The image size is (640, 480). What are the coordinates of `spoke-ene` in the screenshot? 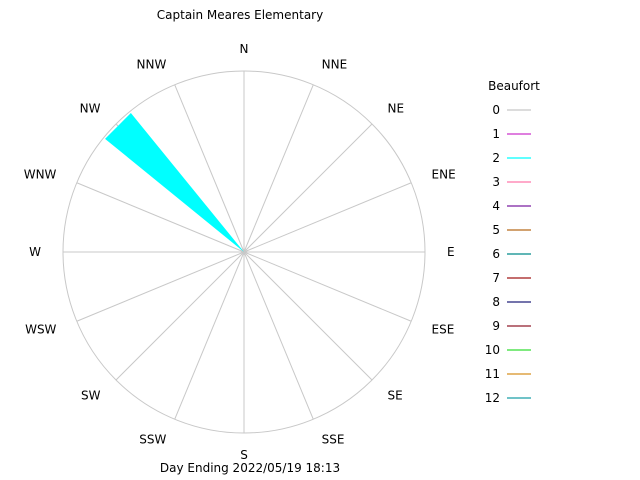 It's located at (327, 217).